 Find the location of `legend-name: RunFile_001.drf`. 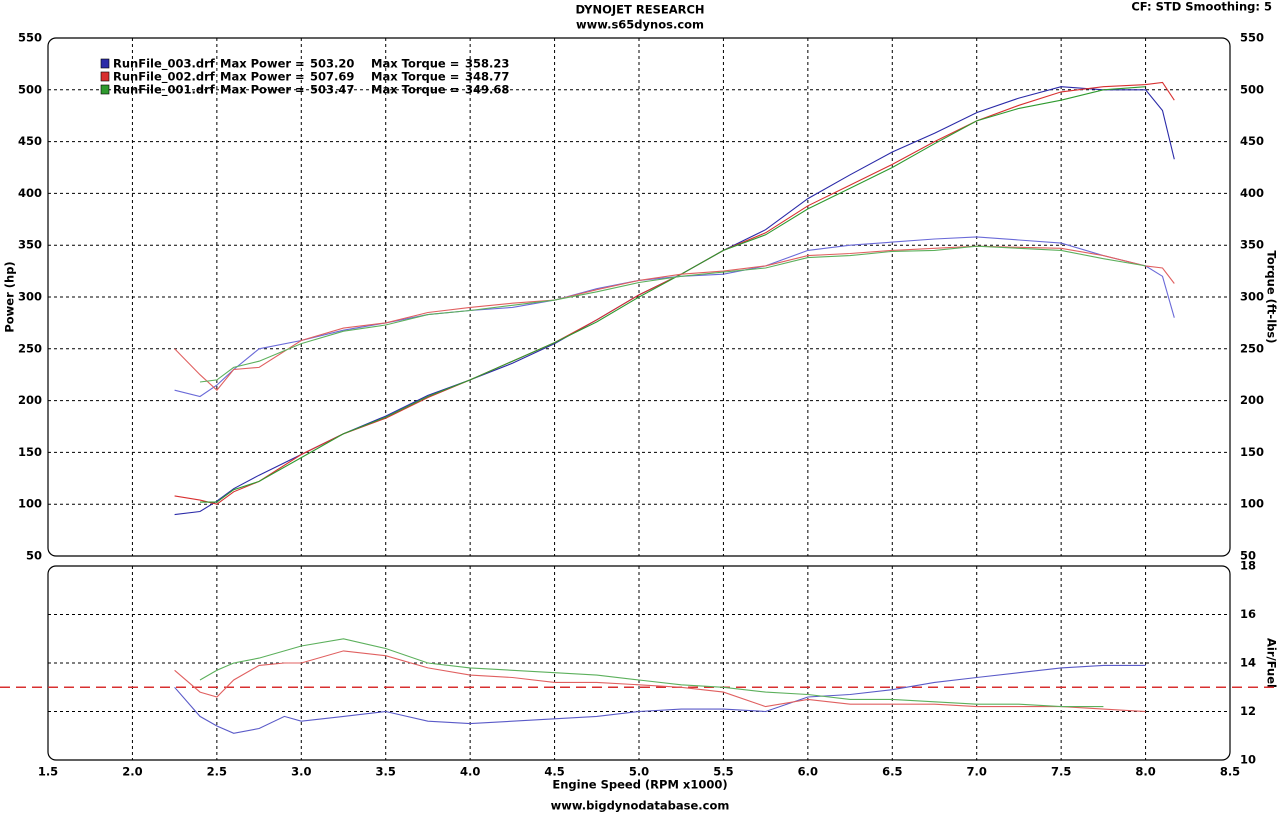

legend-name: RunFile_001.drf is located at coordinates (164, 90).